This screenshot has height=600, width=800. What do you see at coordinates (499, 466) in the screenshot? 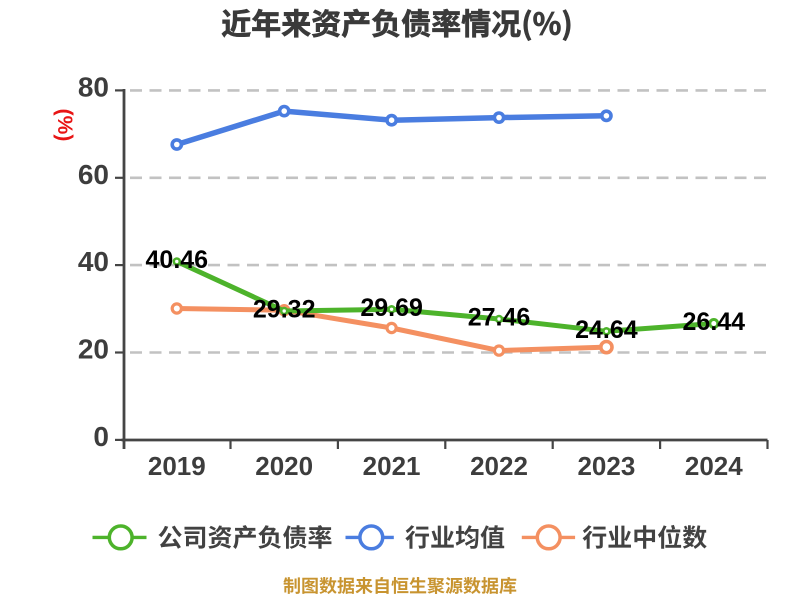
I see `svg-text: 2022` at bounding box center [499, 466].